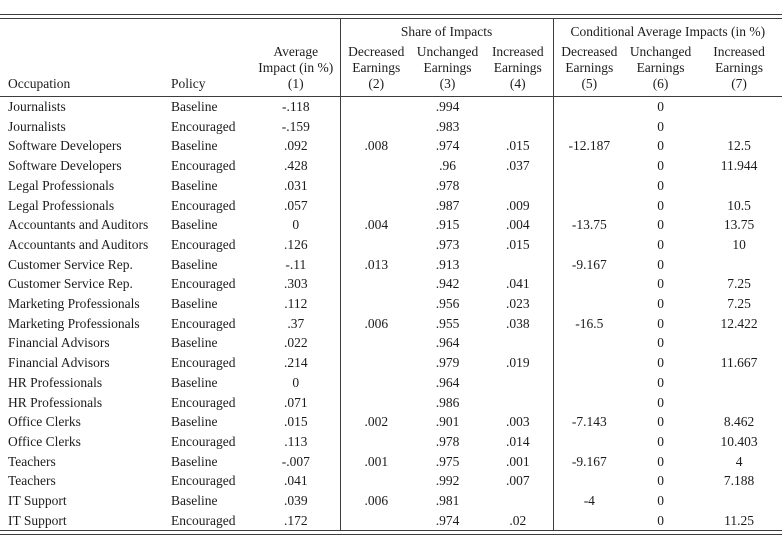 The height and width of the screenshot is (536, 782). What do you see at coordinates (295, 461) in the screenshot?
I see `cell-avg-impact: -.007` at bounding box center [295, 461].